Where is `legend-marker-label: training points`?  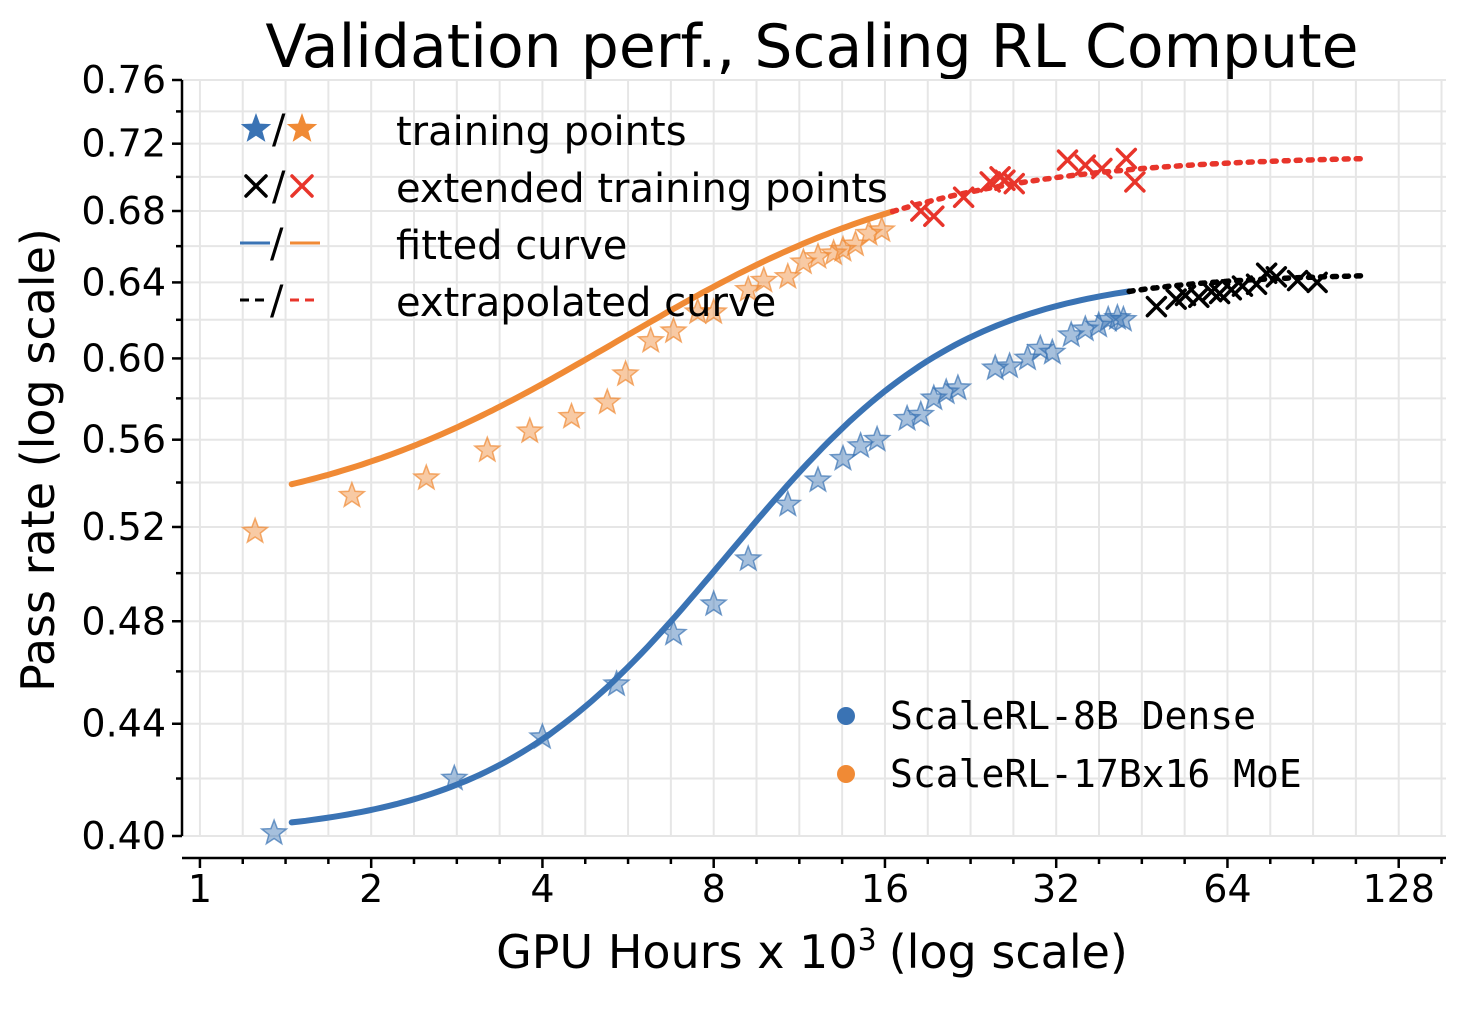
legend-marker-label: training points is located at coordinates (541, 132).